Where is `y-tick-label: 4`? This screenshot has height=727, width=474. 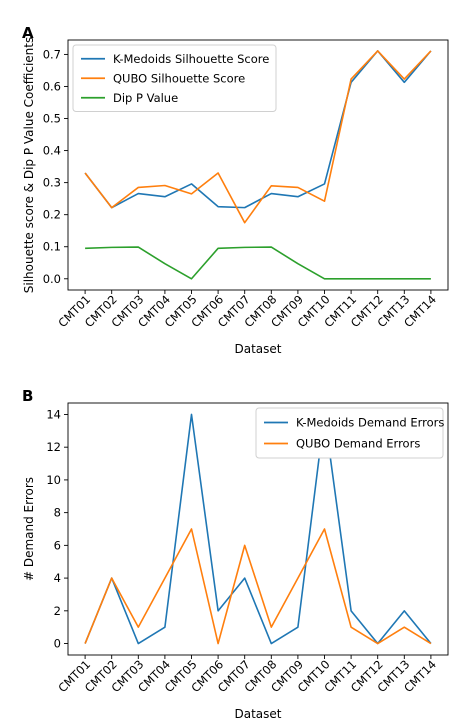
y-tick-label: 4 is located at coordinates (57, 578).